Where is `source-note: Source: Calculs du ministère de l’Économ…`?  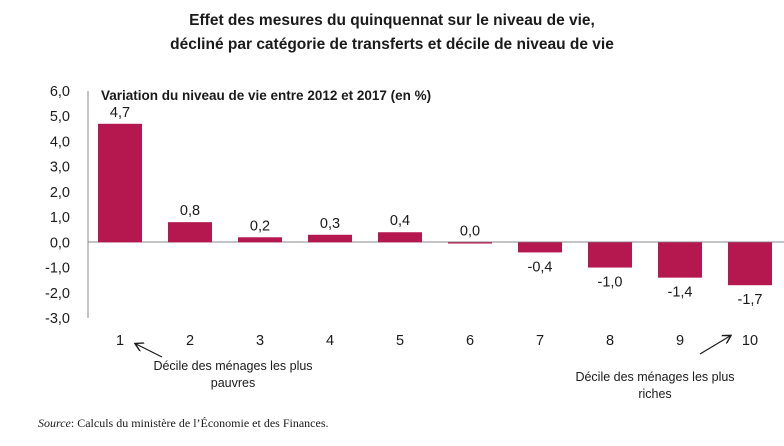
source-note: Source: Calculs du ministère de l’Économ… is located at coordinates (183, 423).